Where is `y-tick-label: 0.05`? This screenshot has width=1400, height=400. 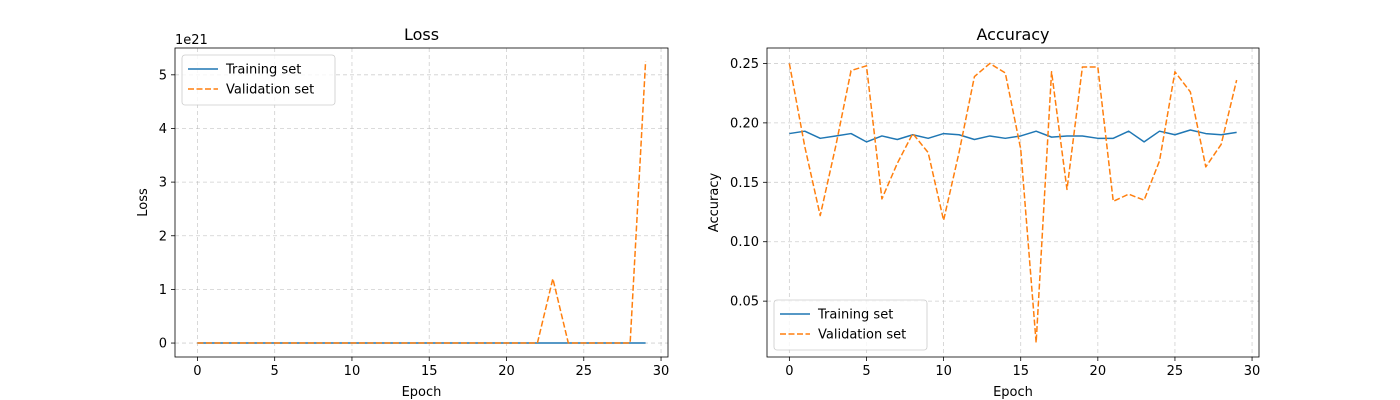
y-tick-label: 0.05 is located at coordinates (744, 302).